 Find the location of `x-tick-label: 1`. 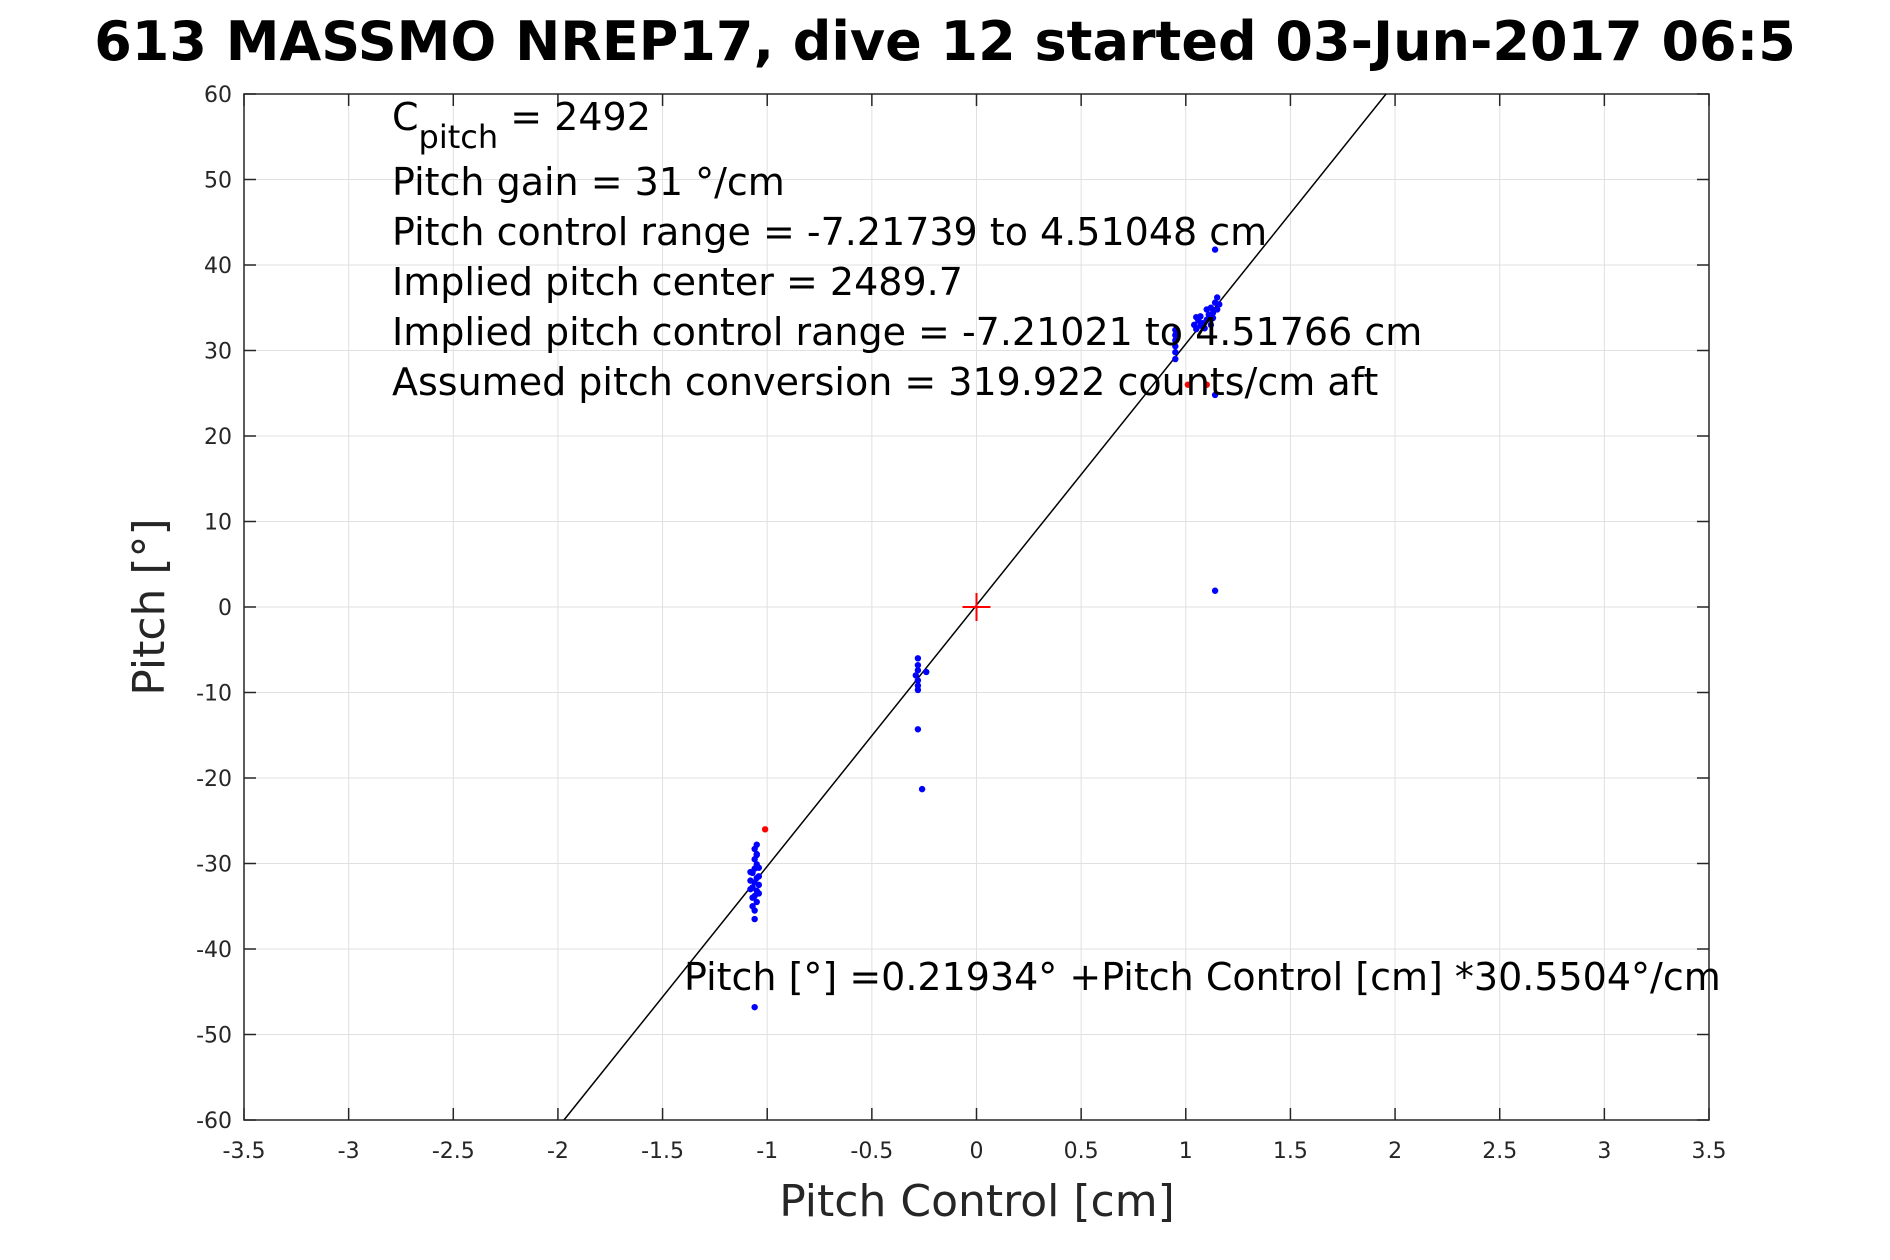

x-tick-label: 1 is located at coordinates (1186, 1151).